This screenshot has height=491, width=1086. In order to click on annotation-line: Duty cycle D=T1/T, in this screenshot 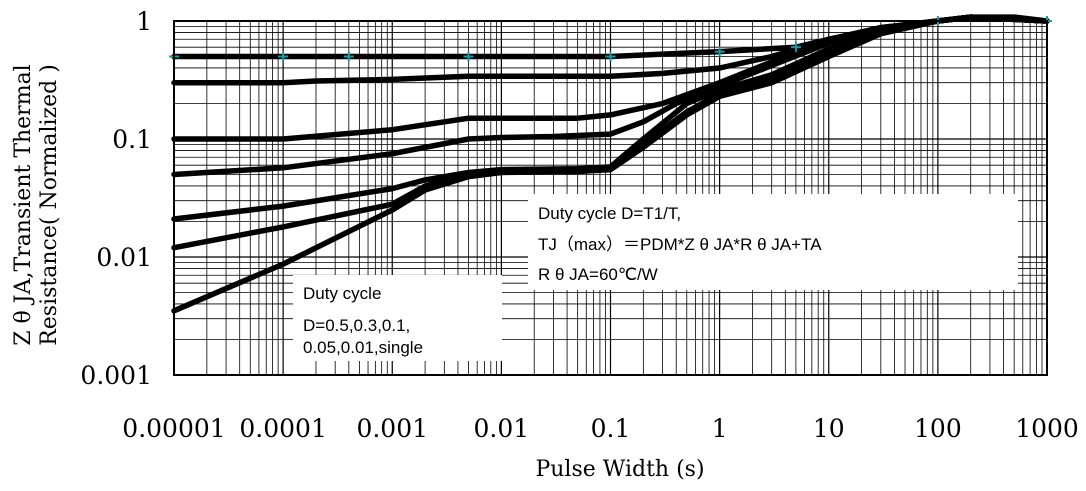, I will do `click(609, 213)`.